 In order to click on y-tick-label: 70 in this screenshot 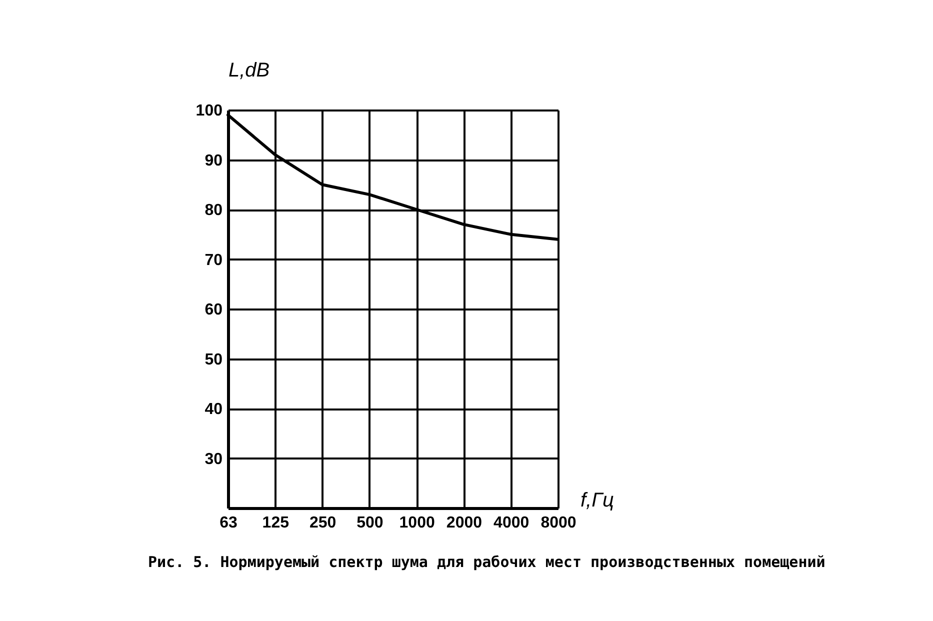, I will do `click(213, 260)`.